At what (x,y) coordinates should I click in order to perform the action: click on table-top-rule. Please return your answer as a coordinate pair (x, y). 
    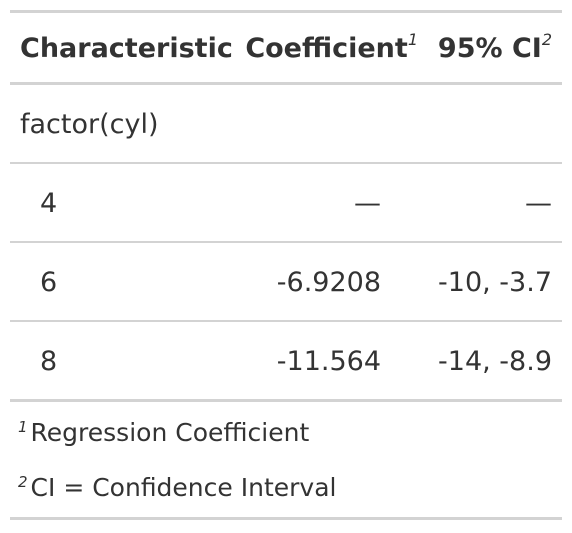
    Looking at the image, I should click on (286, 11).